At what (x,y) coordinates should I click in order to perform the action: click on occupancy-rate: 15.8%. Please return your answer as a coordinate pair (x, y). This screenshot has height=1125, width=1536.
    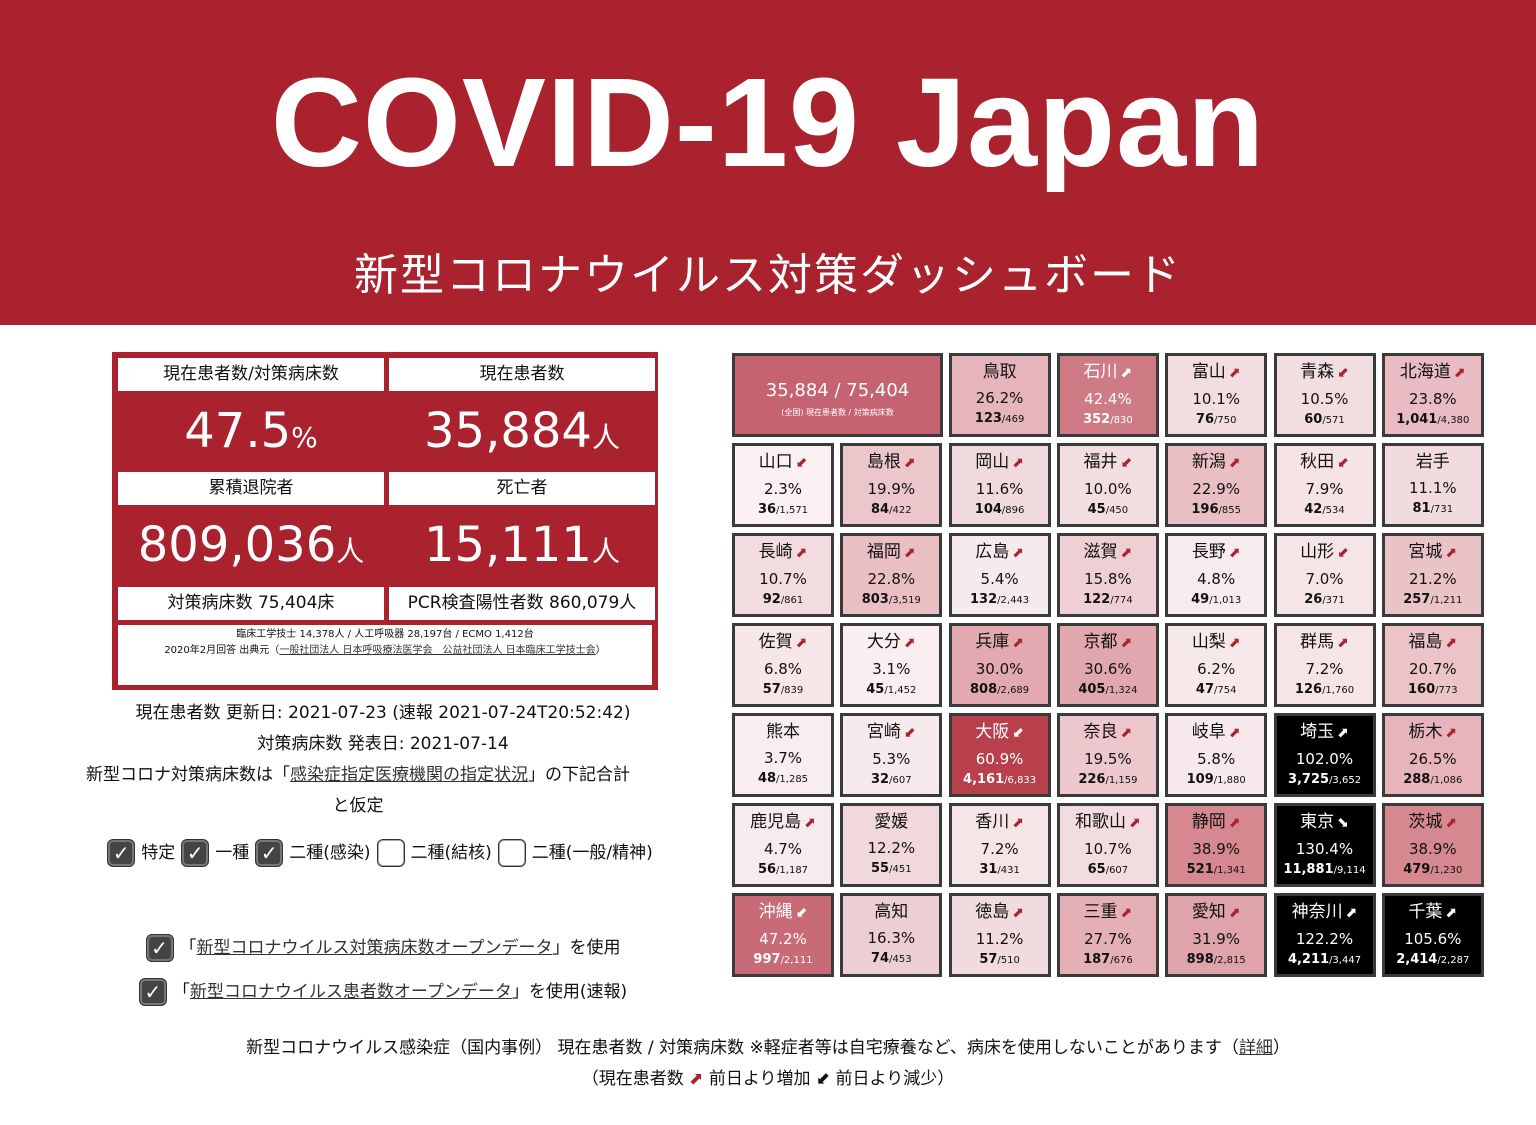
    Looking at the image, I should click on (1108, 579).